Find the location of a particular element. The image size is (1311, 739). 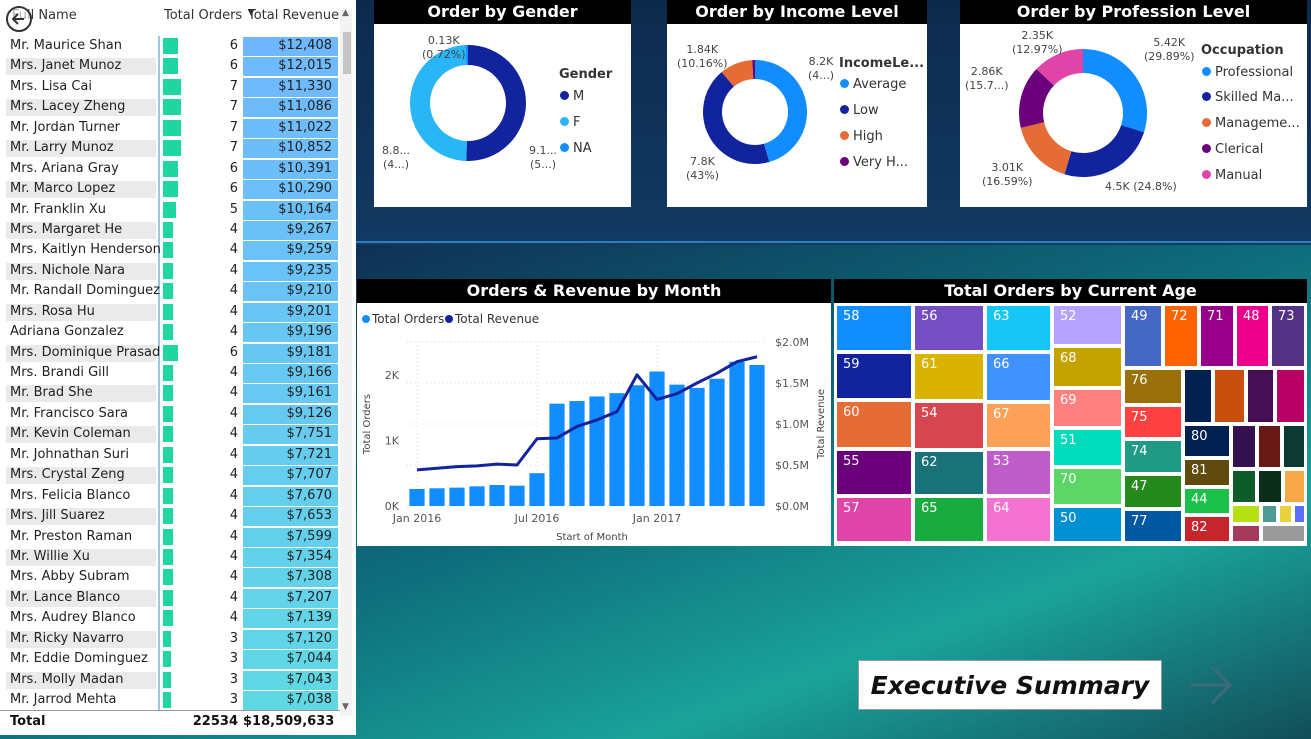

table-row: Mrs. Brandi Gill 4 $9,166 is located at coordinates (170, 373).